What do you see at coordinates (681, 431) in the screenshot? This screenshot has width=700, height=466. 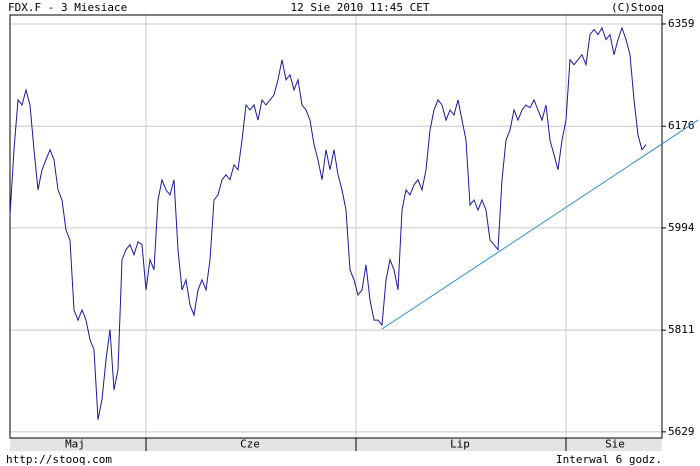 I see `y-tick-label: 5629` at bounding box center [681, 431].